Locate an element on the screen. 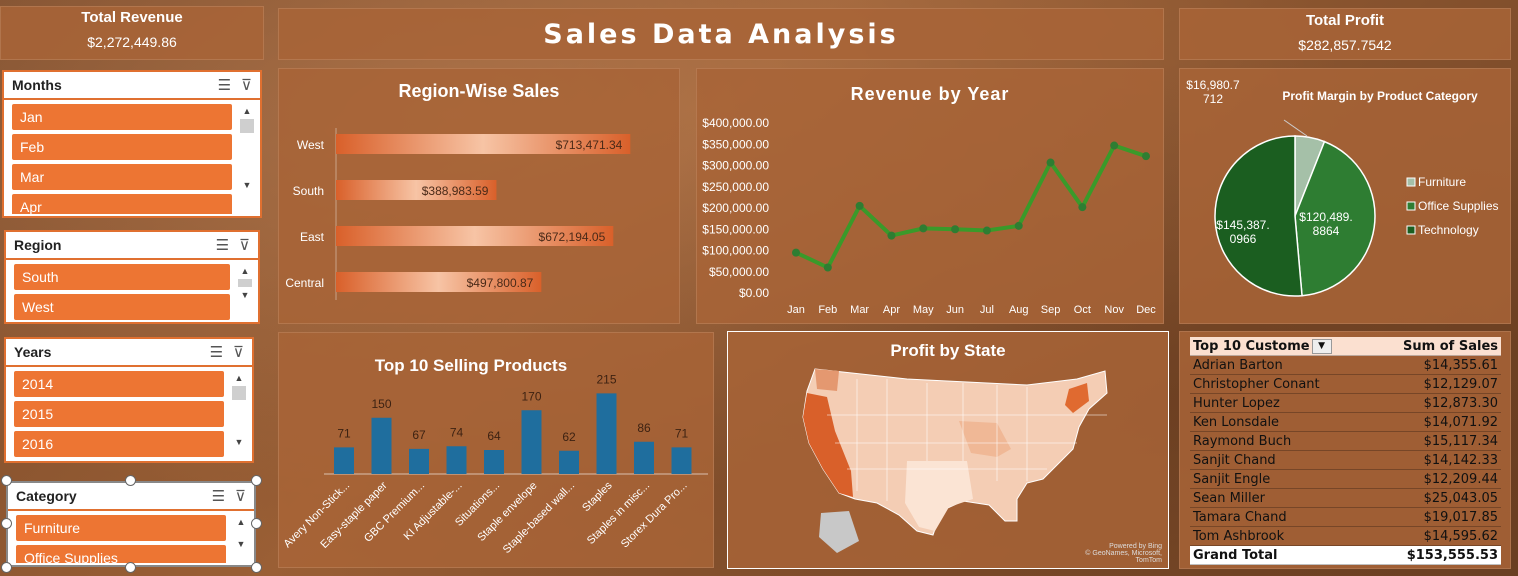 This screenshot has width=1518, height=576. attribution-copyright: © GeoNames, Microsoft, TomTom is located at coordinates (1123, 557).